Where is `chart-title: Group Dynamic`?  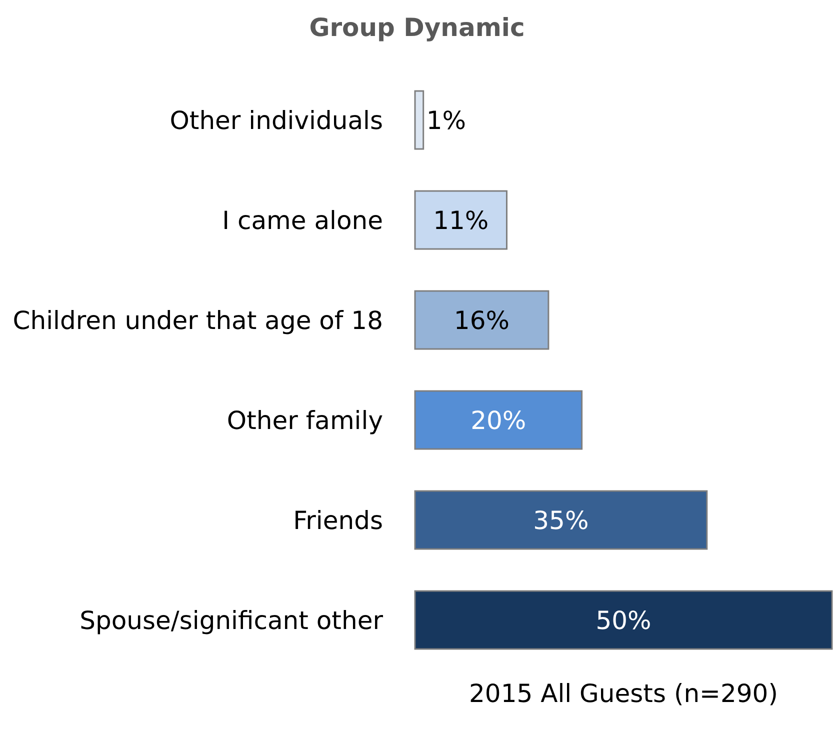 chart-title: Group Dynamic is located at coordinates (417, 27).